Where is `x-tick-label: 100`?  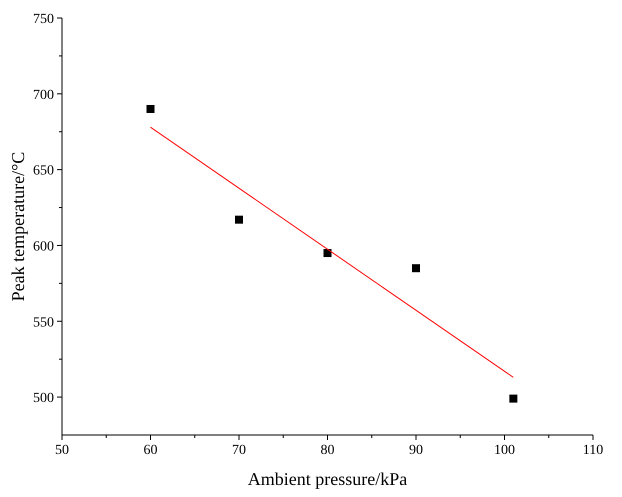
x-tick-label: 100 is located at coordinates (504, 450).